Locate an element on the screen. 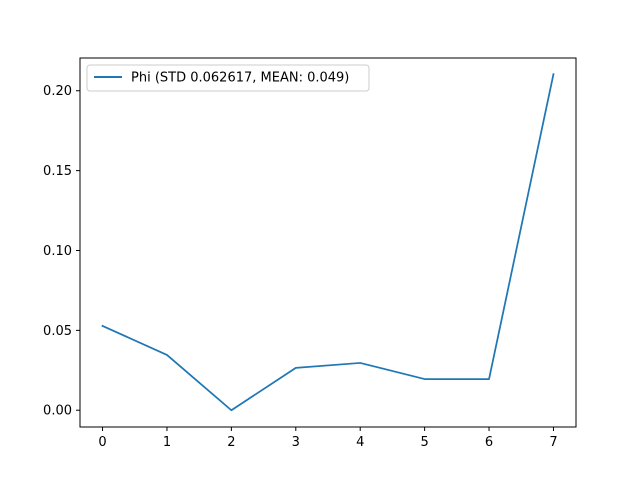  x-tick-label: 4 is located at coordinates (360, 442).